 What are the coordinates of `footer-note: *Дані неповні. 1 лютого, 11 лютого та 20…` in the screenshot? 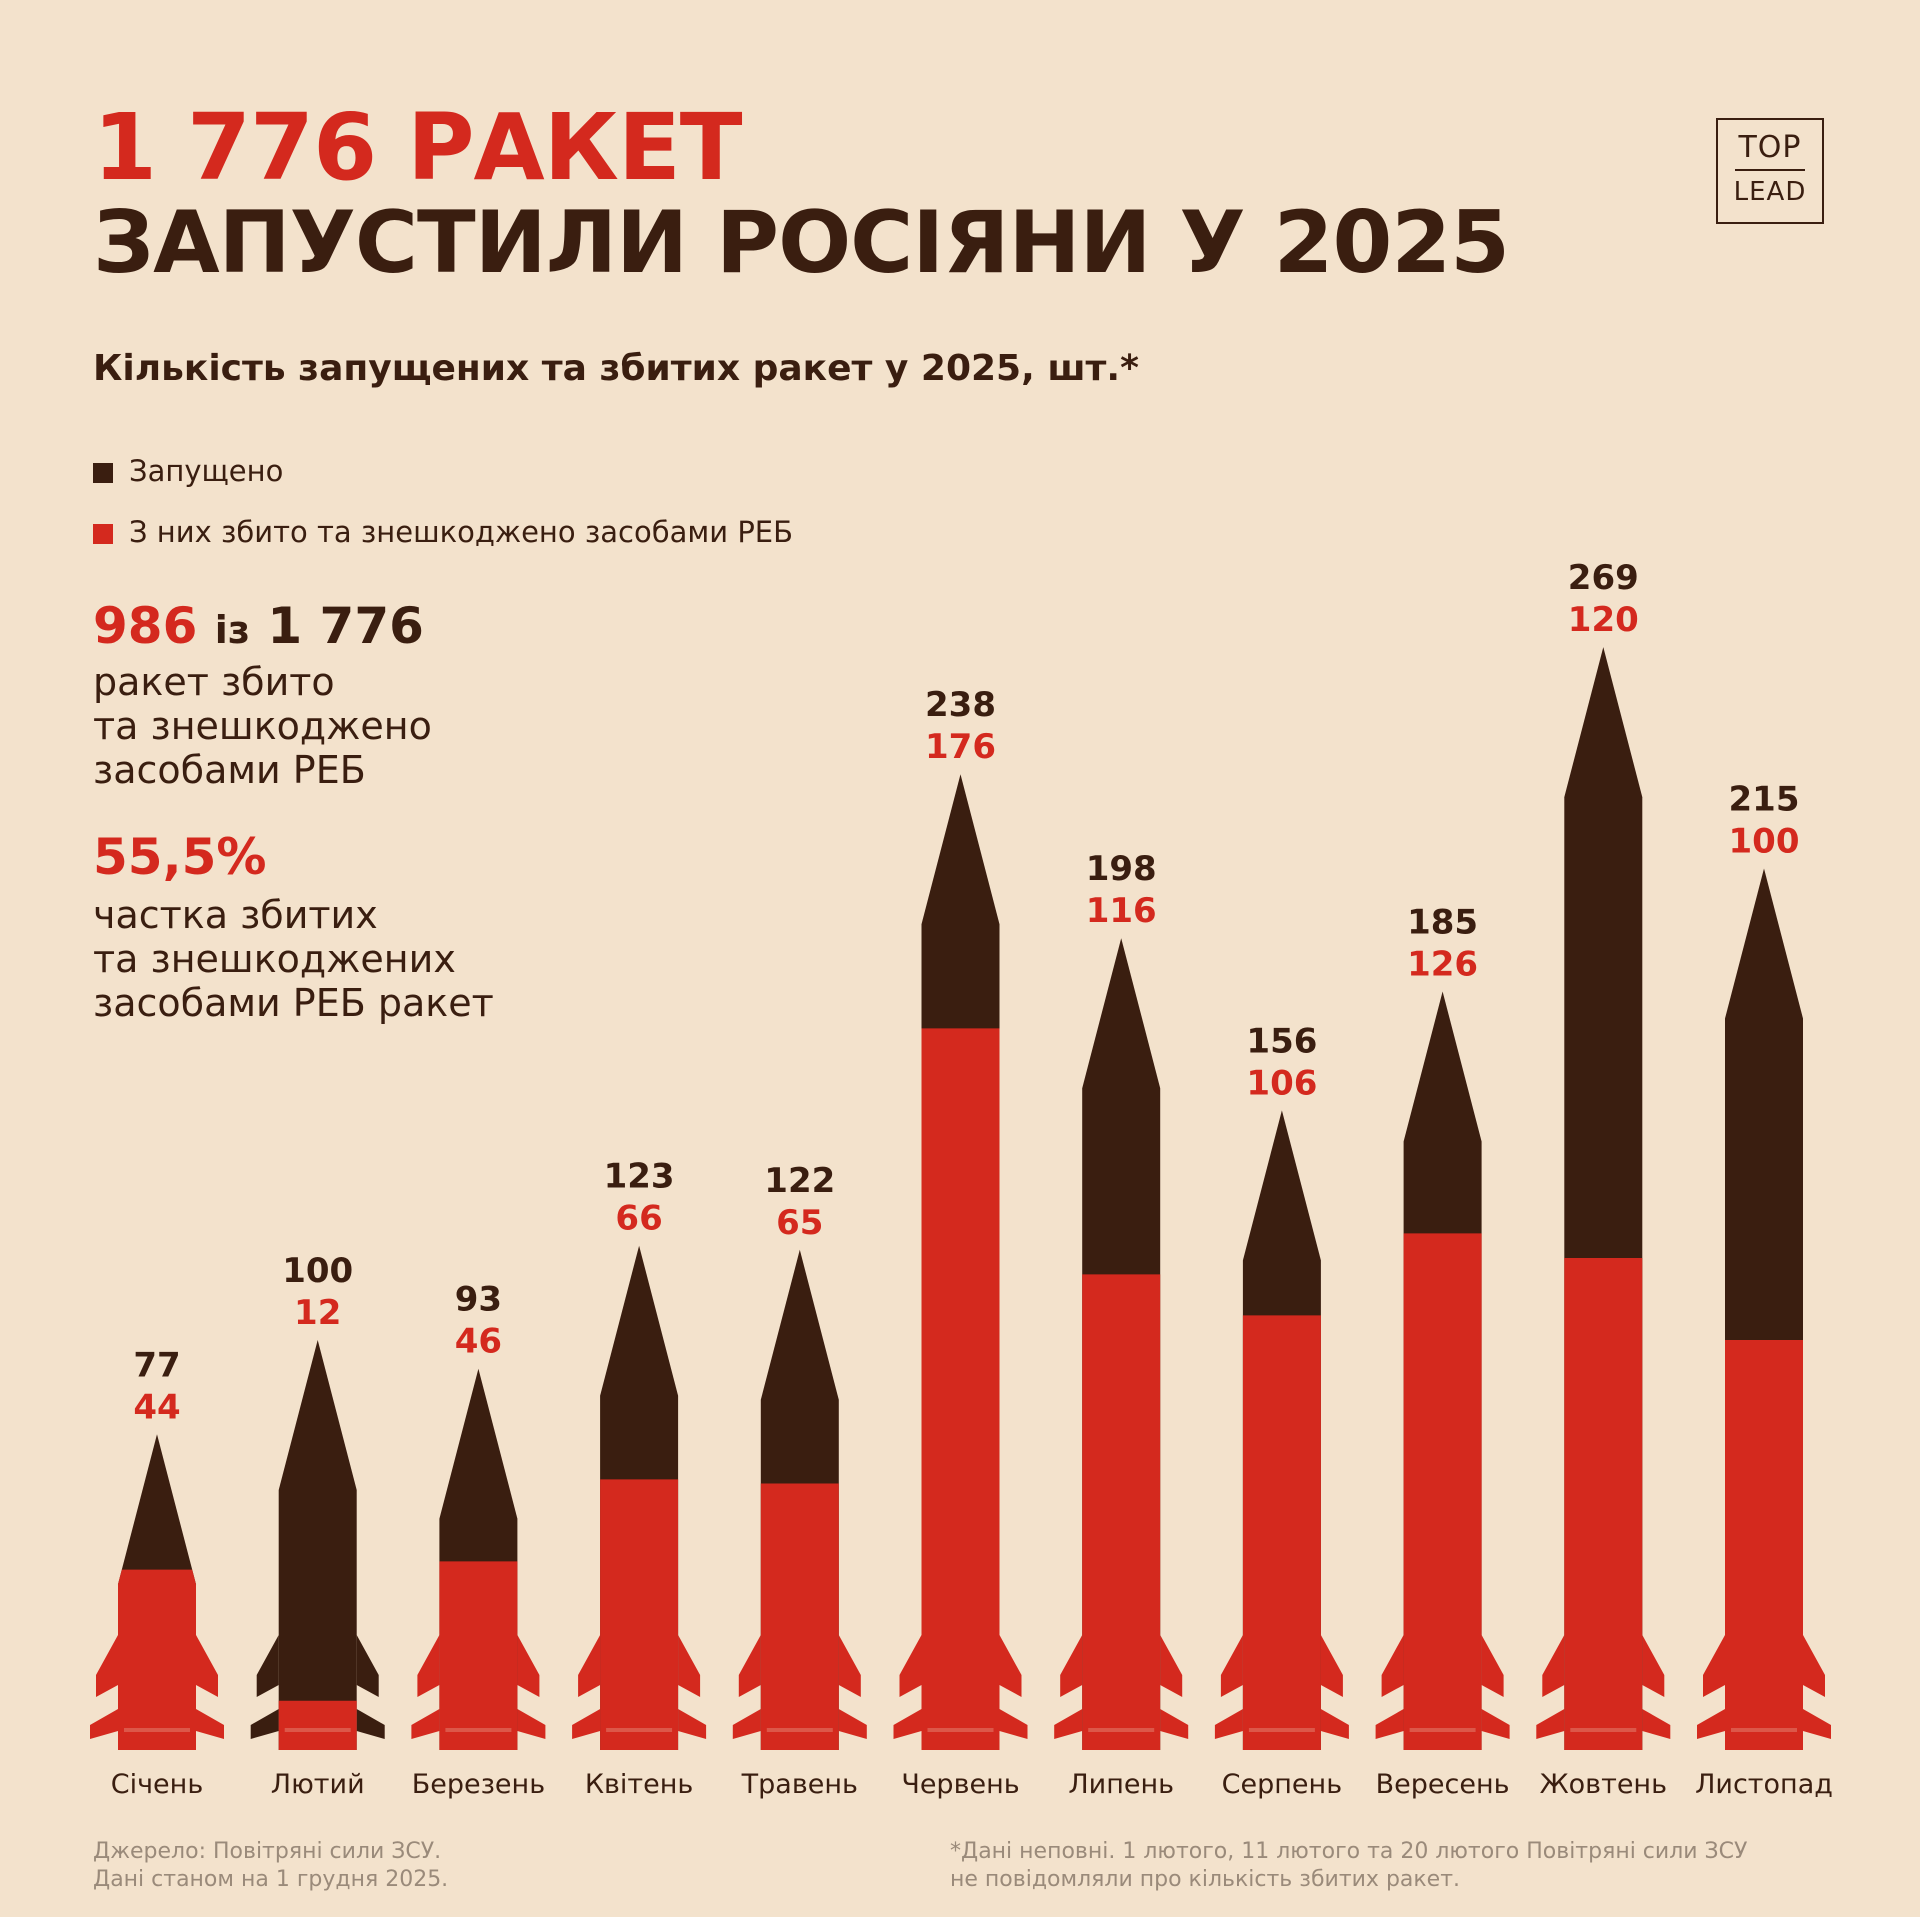 It's located at (1349, 1865).